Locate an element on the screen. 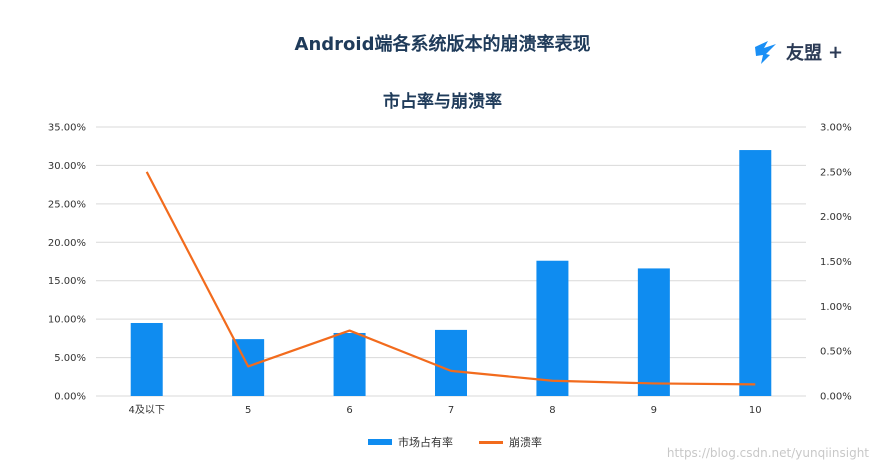 This screenshot has height=469, width=885. x-axis-labels: 4及以下 5 6 7 8 9 10 is located at coordinates (445, 410).